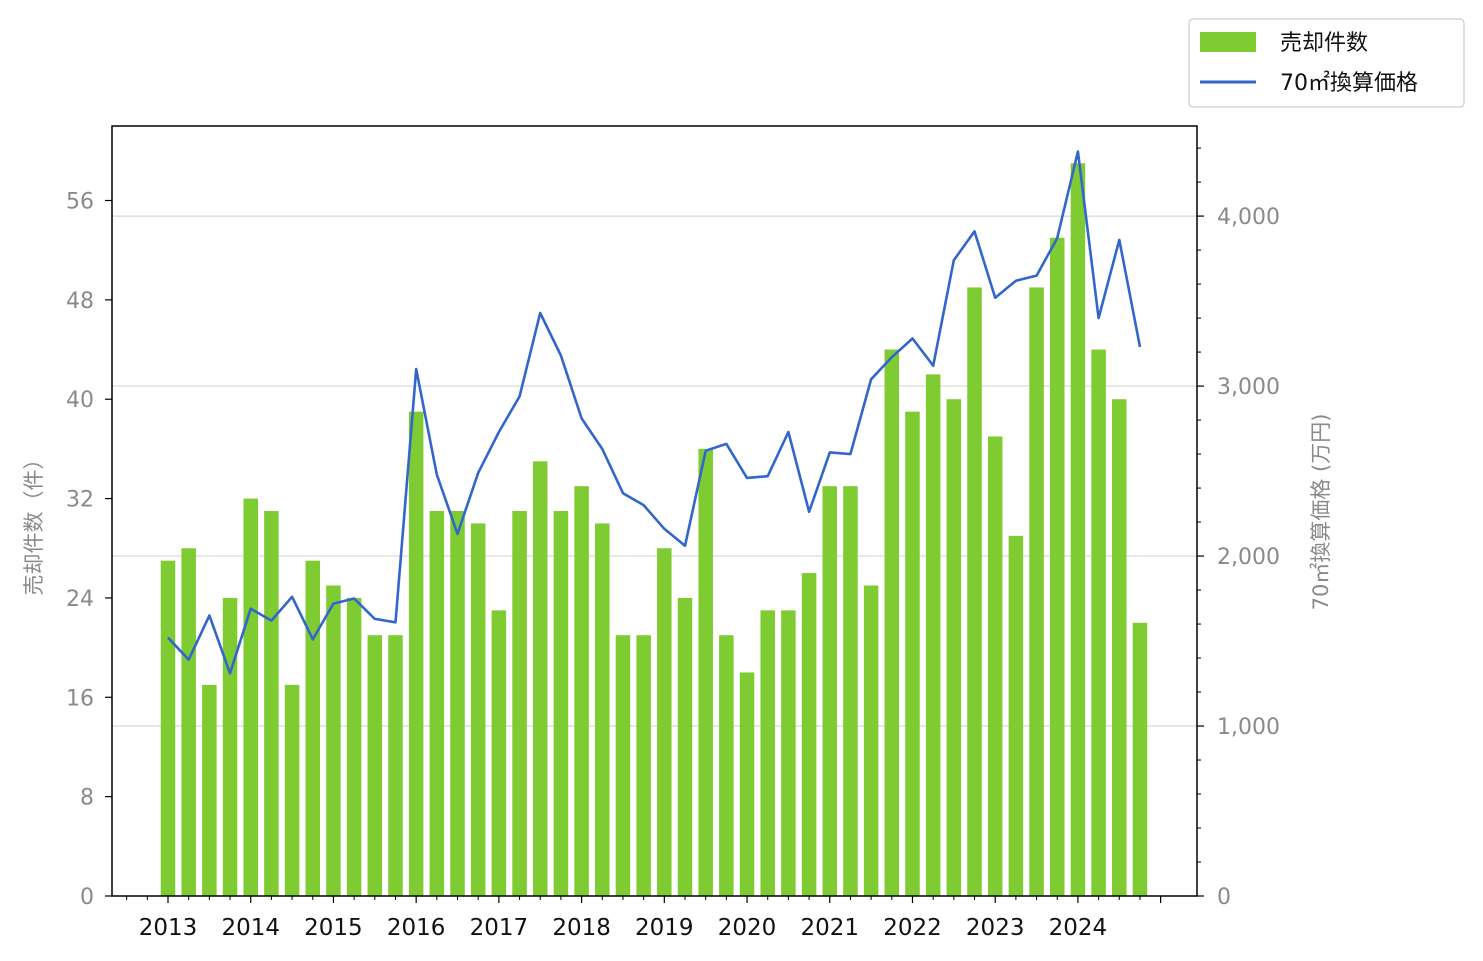 This screenshot has height=961, width=1483. I want to click on right-tick-label-3: 3,000, so click(1248, 387).